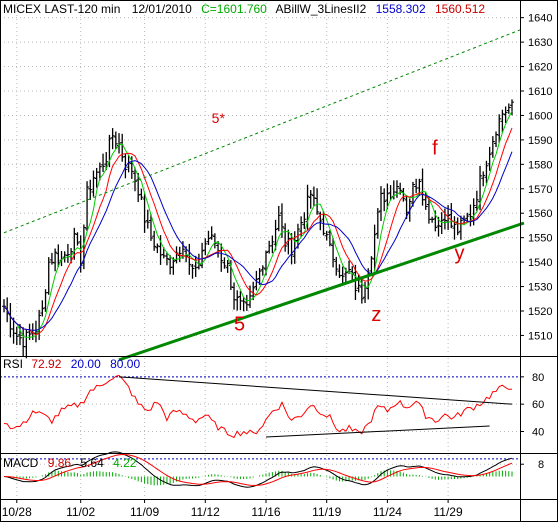  I want to click on rsi-label: RSI, so click(13, 364).